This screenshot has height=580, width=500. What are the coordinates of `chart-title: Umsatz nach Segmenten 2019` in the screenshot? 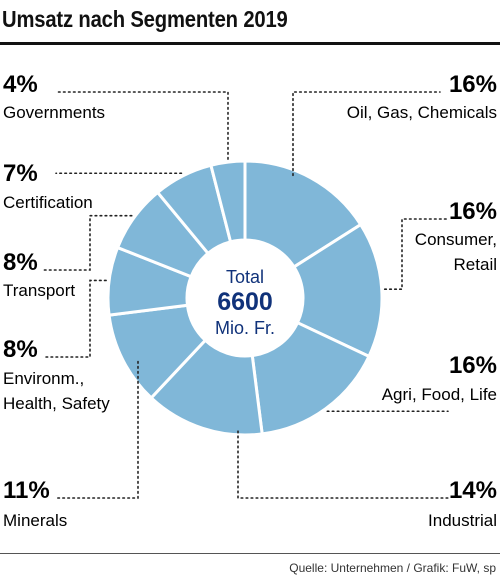 It's located at (145, 19).